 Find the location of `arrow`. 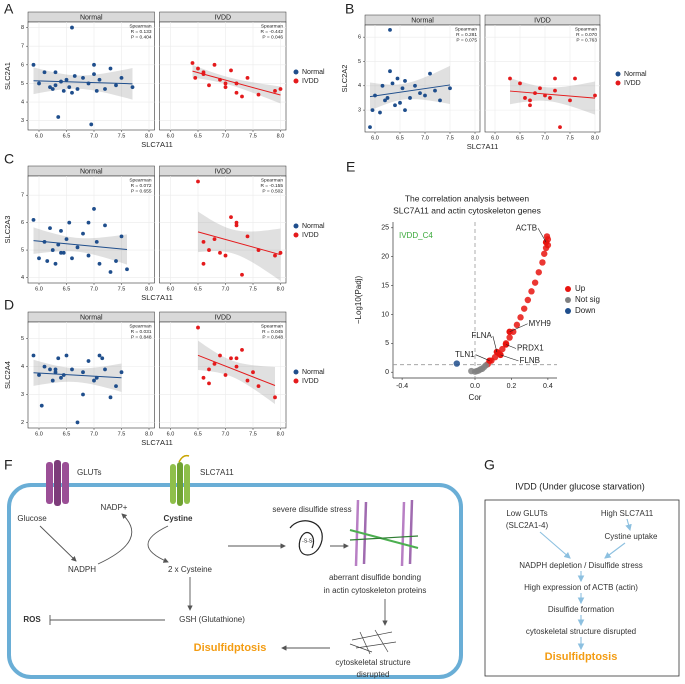

arrow is located at coordinates (158, 544).